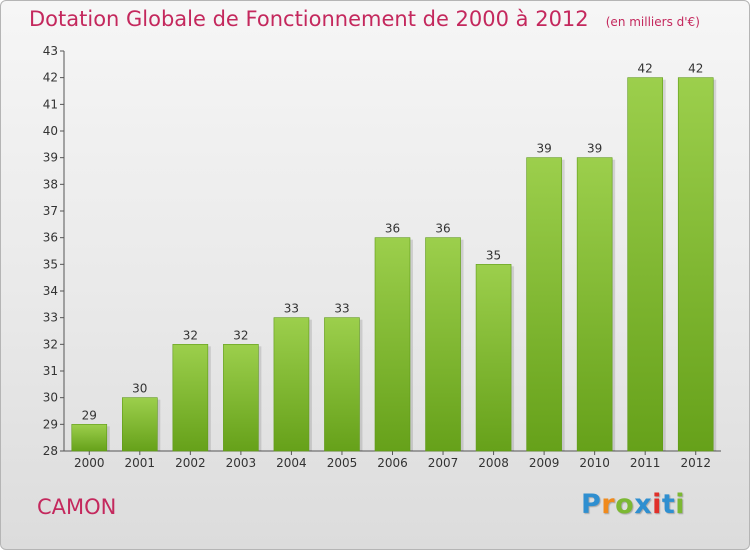 The height and width of the screenshot is (550, 750). Describe the element at coordinates (625, 504) in the screenshot. I see `logo-letter: o` at that location.